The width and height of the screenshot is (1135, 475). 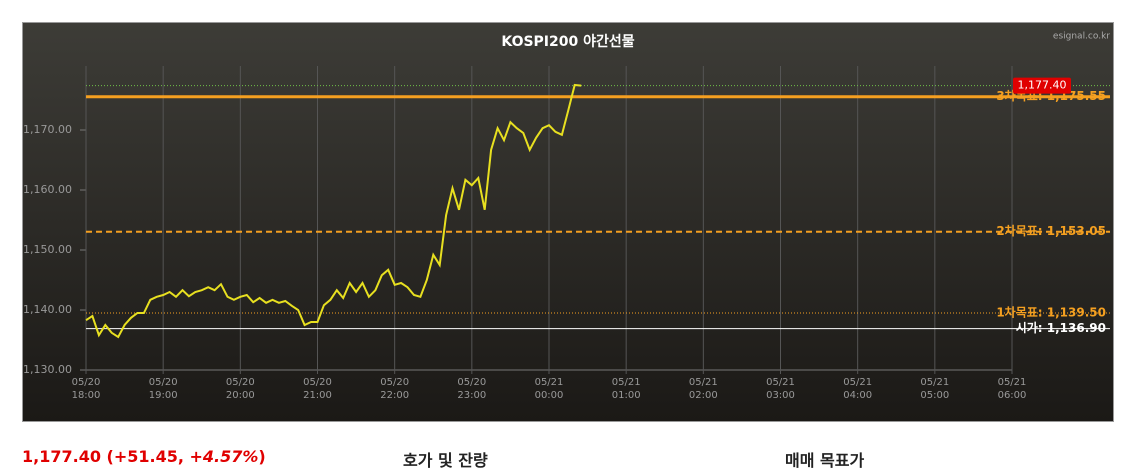 I want to click on y-tick-label: 1,170.00, so click(x=47, y=129).